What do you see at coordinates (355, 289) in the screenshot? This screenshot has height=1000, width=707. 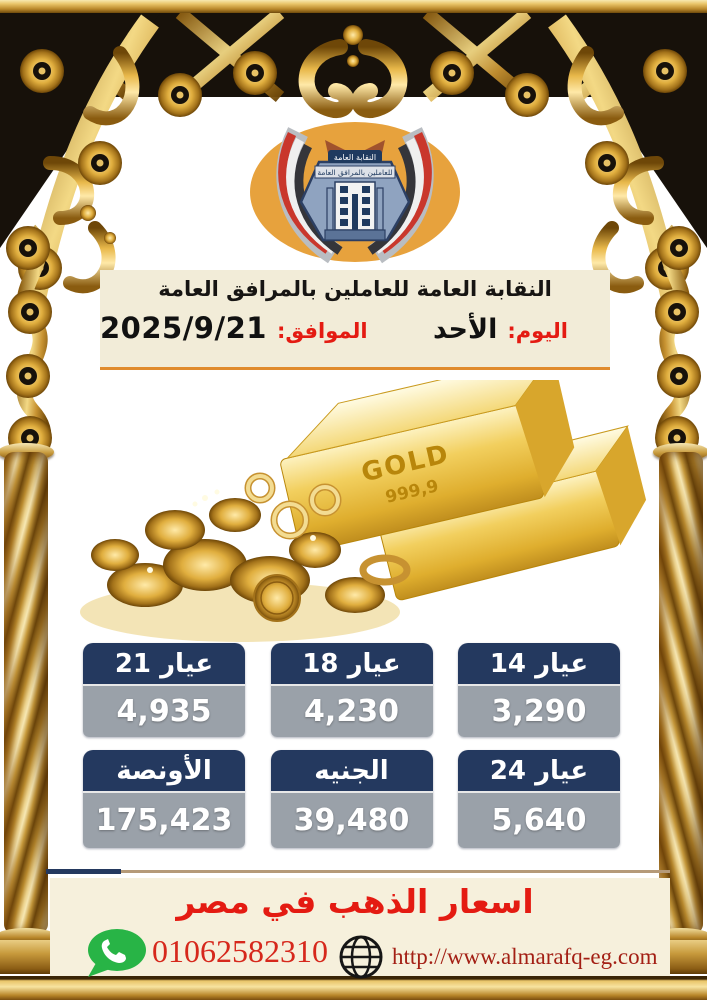 I see `organization-title: النقابة العامة للعاملين بالمرافق العامة` at bounding box center [355, 289].